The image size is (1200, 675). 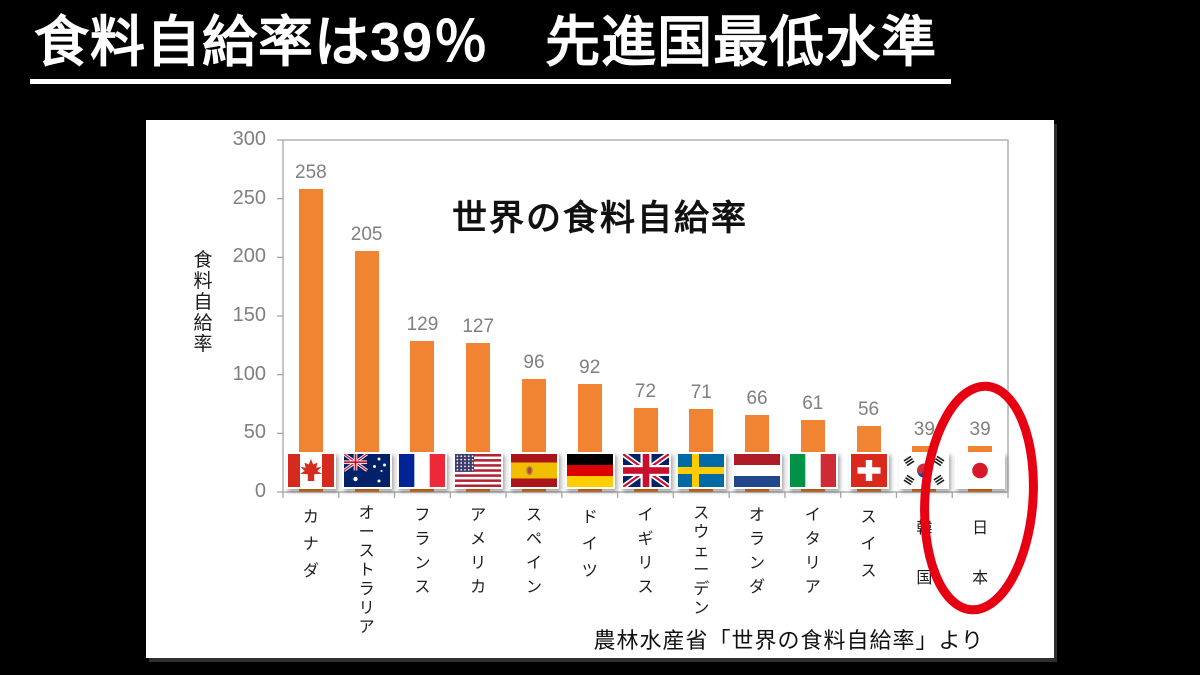 What do you see at coordinates (701, 470) in the screenshot?
I see `flag-sweden-icon` at bounding box center [701, 470].